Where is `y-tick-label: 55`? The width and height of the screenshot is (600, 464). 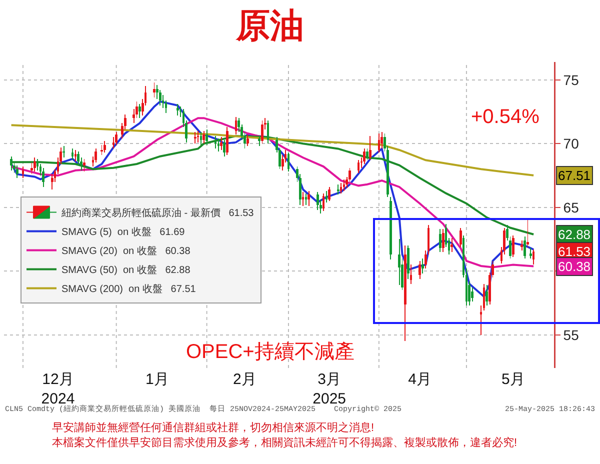 y-tick-label: 55 is located at coordinates (571, 334).